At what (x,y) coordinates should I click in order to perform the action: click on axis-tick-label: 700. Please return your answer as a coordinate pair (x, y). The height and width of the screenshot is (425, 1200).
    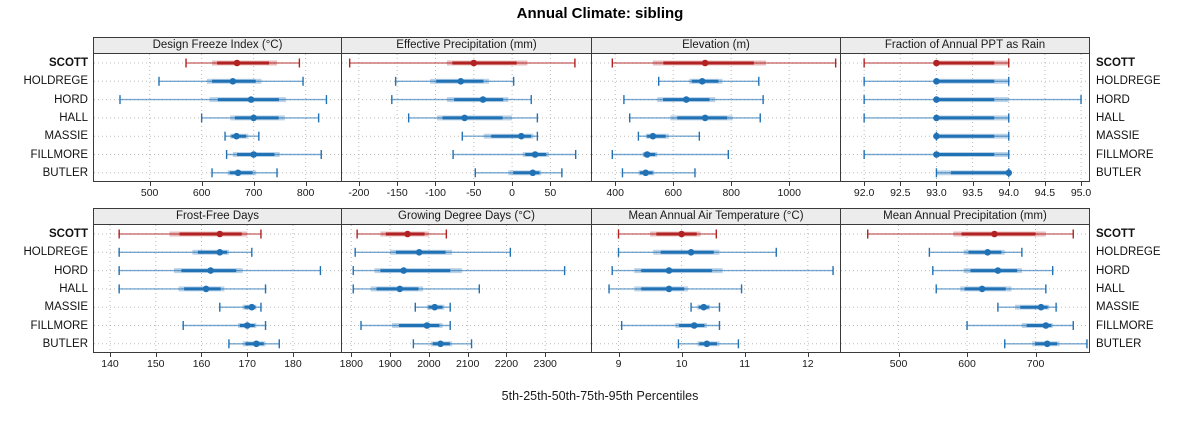
    Looking at the image, I should click on (1035, 364).